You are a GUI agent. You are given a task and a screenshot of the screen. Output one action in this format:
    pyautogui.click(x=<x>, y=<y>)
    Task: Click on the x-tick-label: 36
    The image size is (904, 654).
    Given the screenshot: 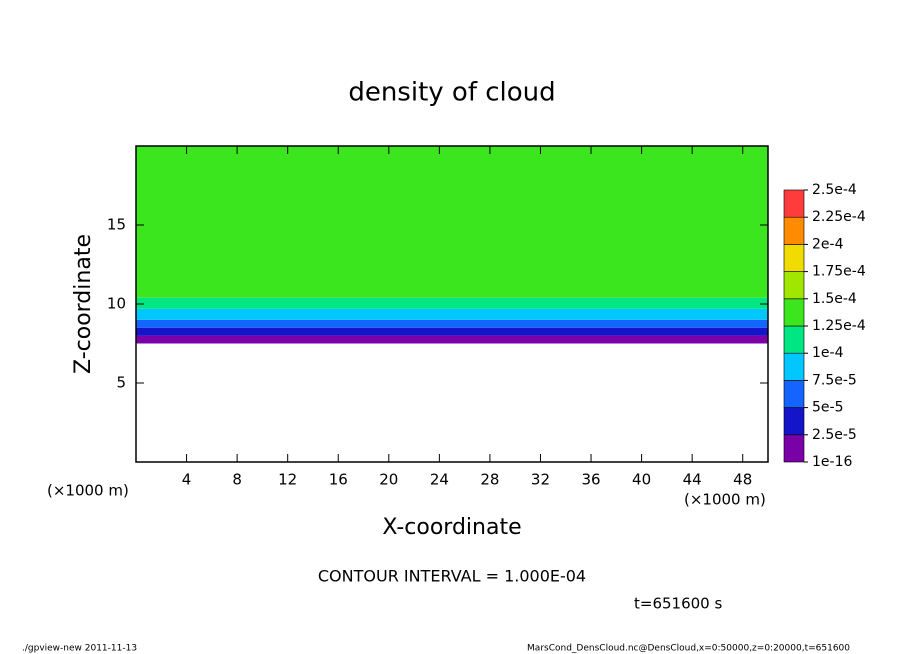 What is the action you would take?
    pyautogui.click(x=590, y=480)
    